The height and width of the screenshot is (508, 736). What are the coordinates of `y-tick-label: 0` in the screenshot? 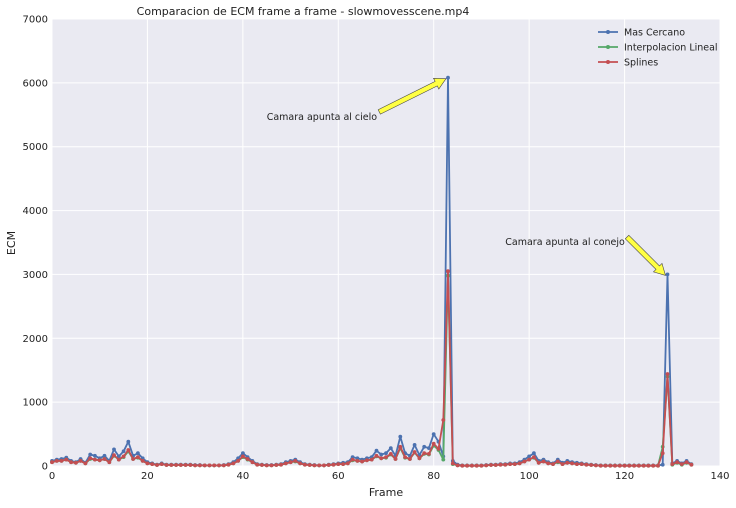 It's located at (45, 467).